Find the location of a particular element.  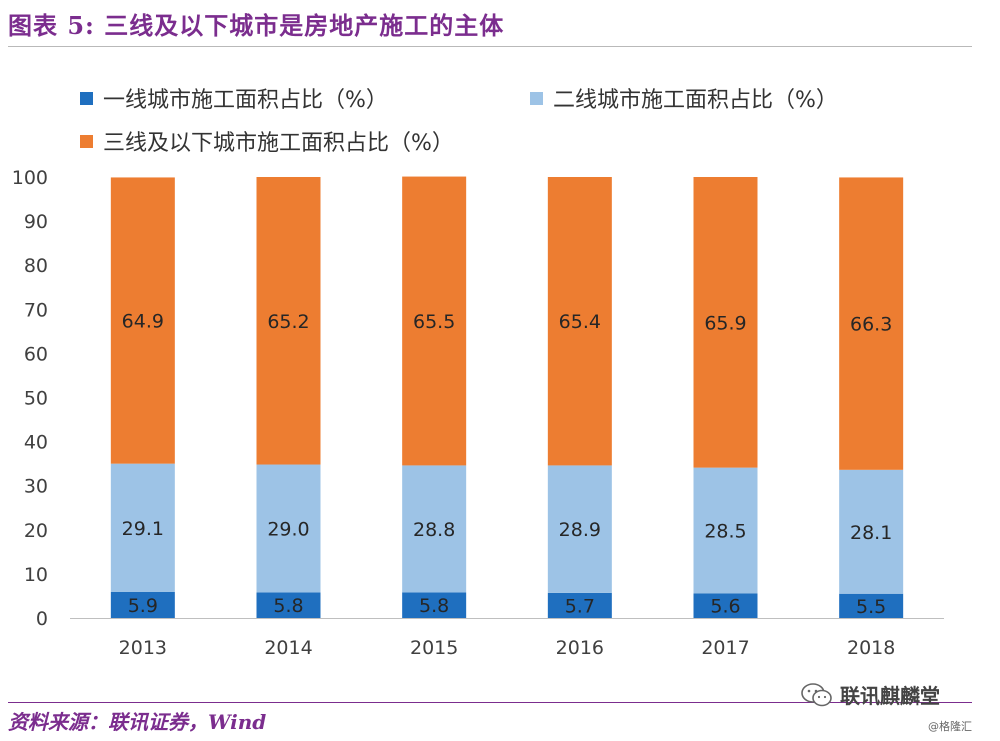

source-note: 资料来源：联讯证券，Wind is located at coordinates (137, 722).